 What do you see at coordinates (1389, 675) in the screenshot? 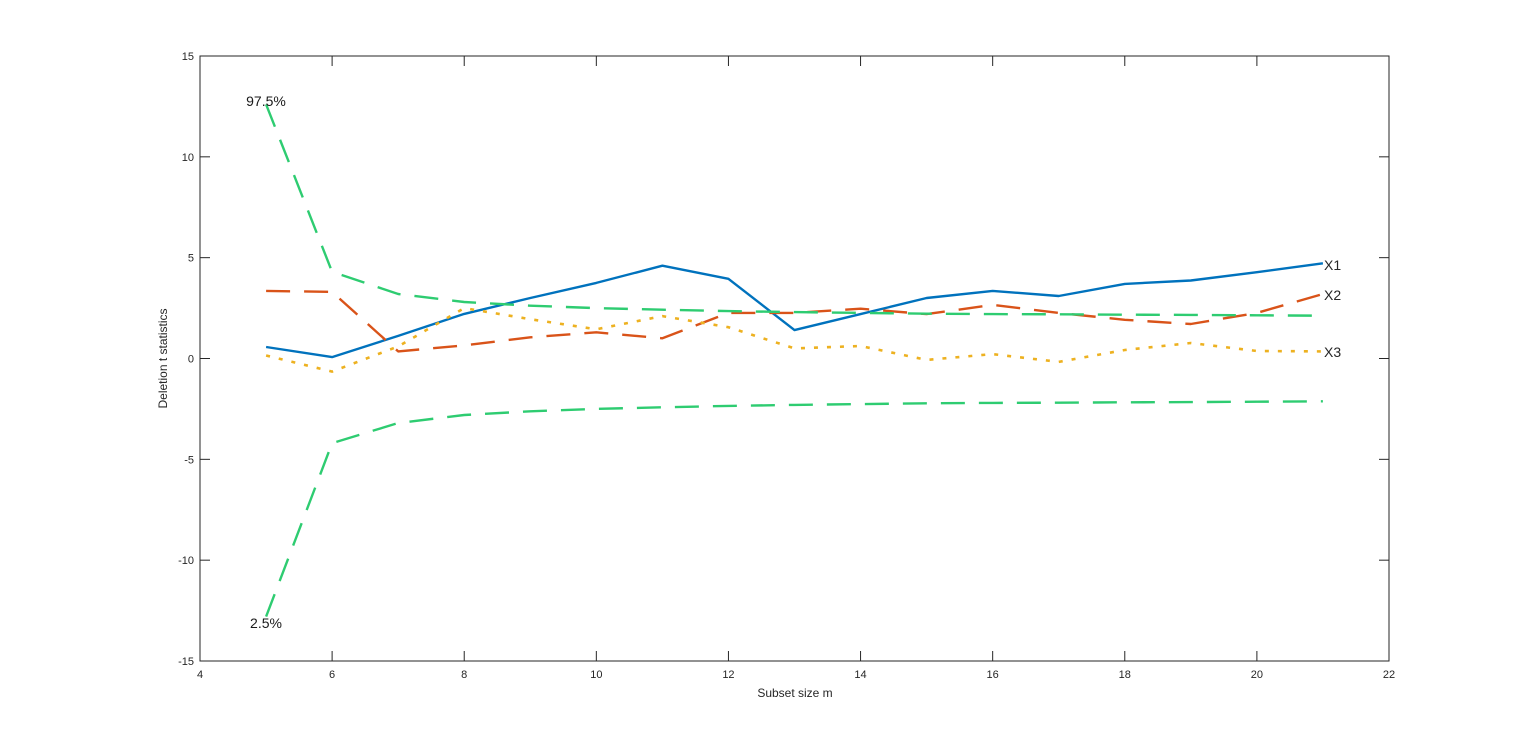
I see `x-tick-label: 22` at bounding box center [1389, 675].